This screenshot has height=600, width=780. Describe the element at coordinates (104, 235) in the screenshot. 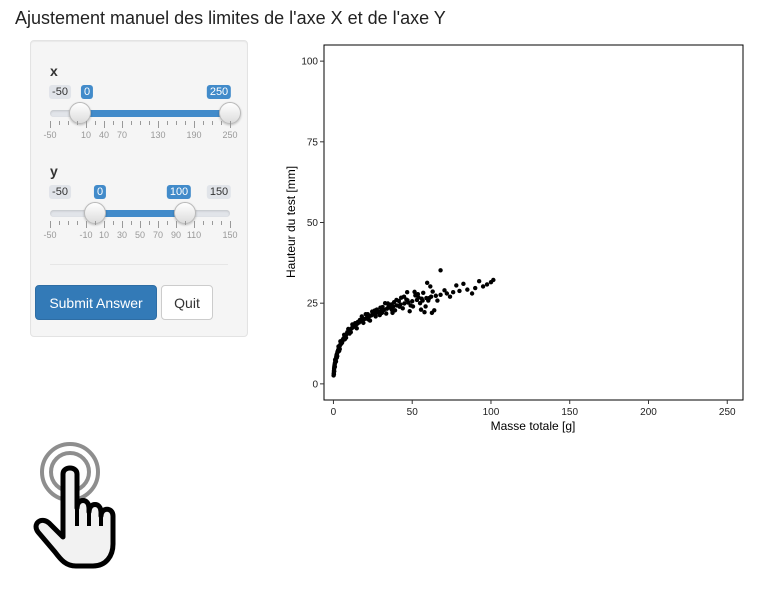

I see `y-slider-tick-label: 10` at that location.